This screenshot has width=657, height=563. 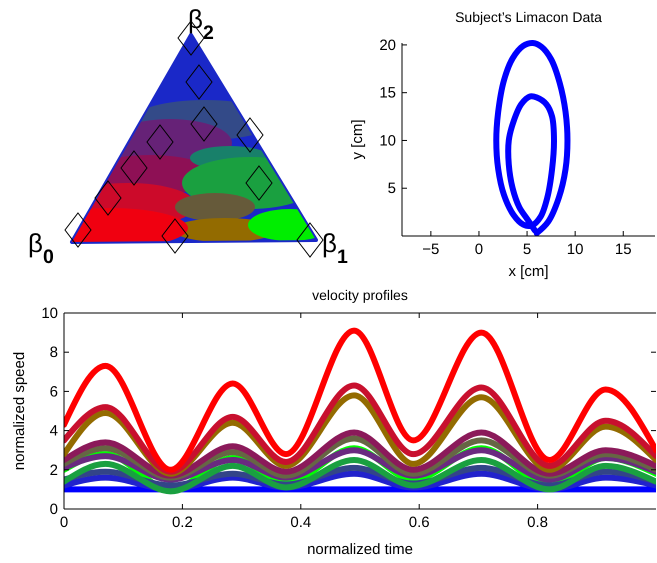 What do you see at coordinates (360, 295) in the screenshot?
I see `chart-title: velocity profiles` at bounding box center [360, 295].